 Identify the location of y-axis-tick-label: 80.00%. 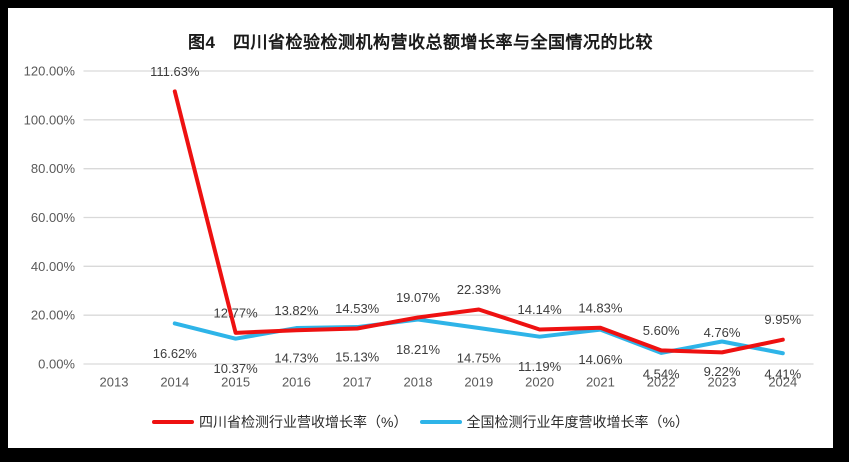
(53, 168).